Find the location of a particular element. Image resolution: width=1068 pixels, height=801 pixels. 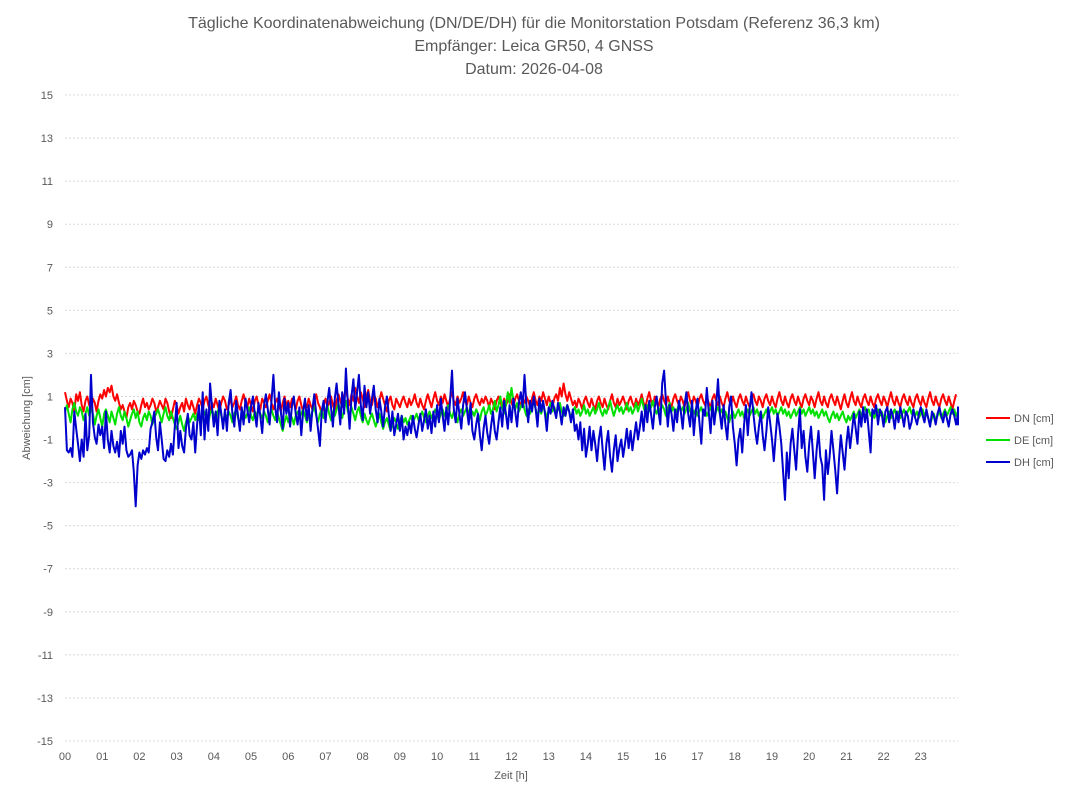

y-tick-label: 5 is located at coordinates (50, 311).